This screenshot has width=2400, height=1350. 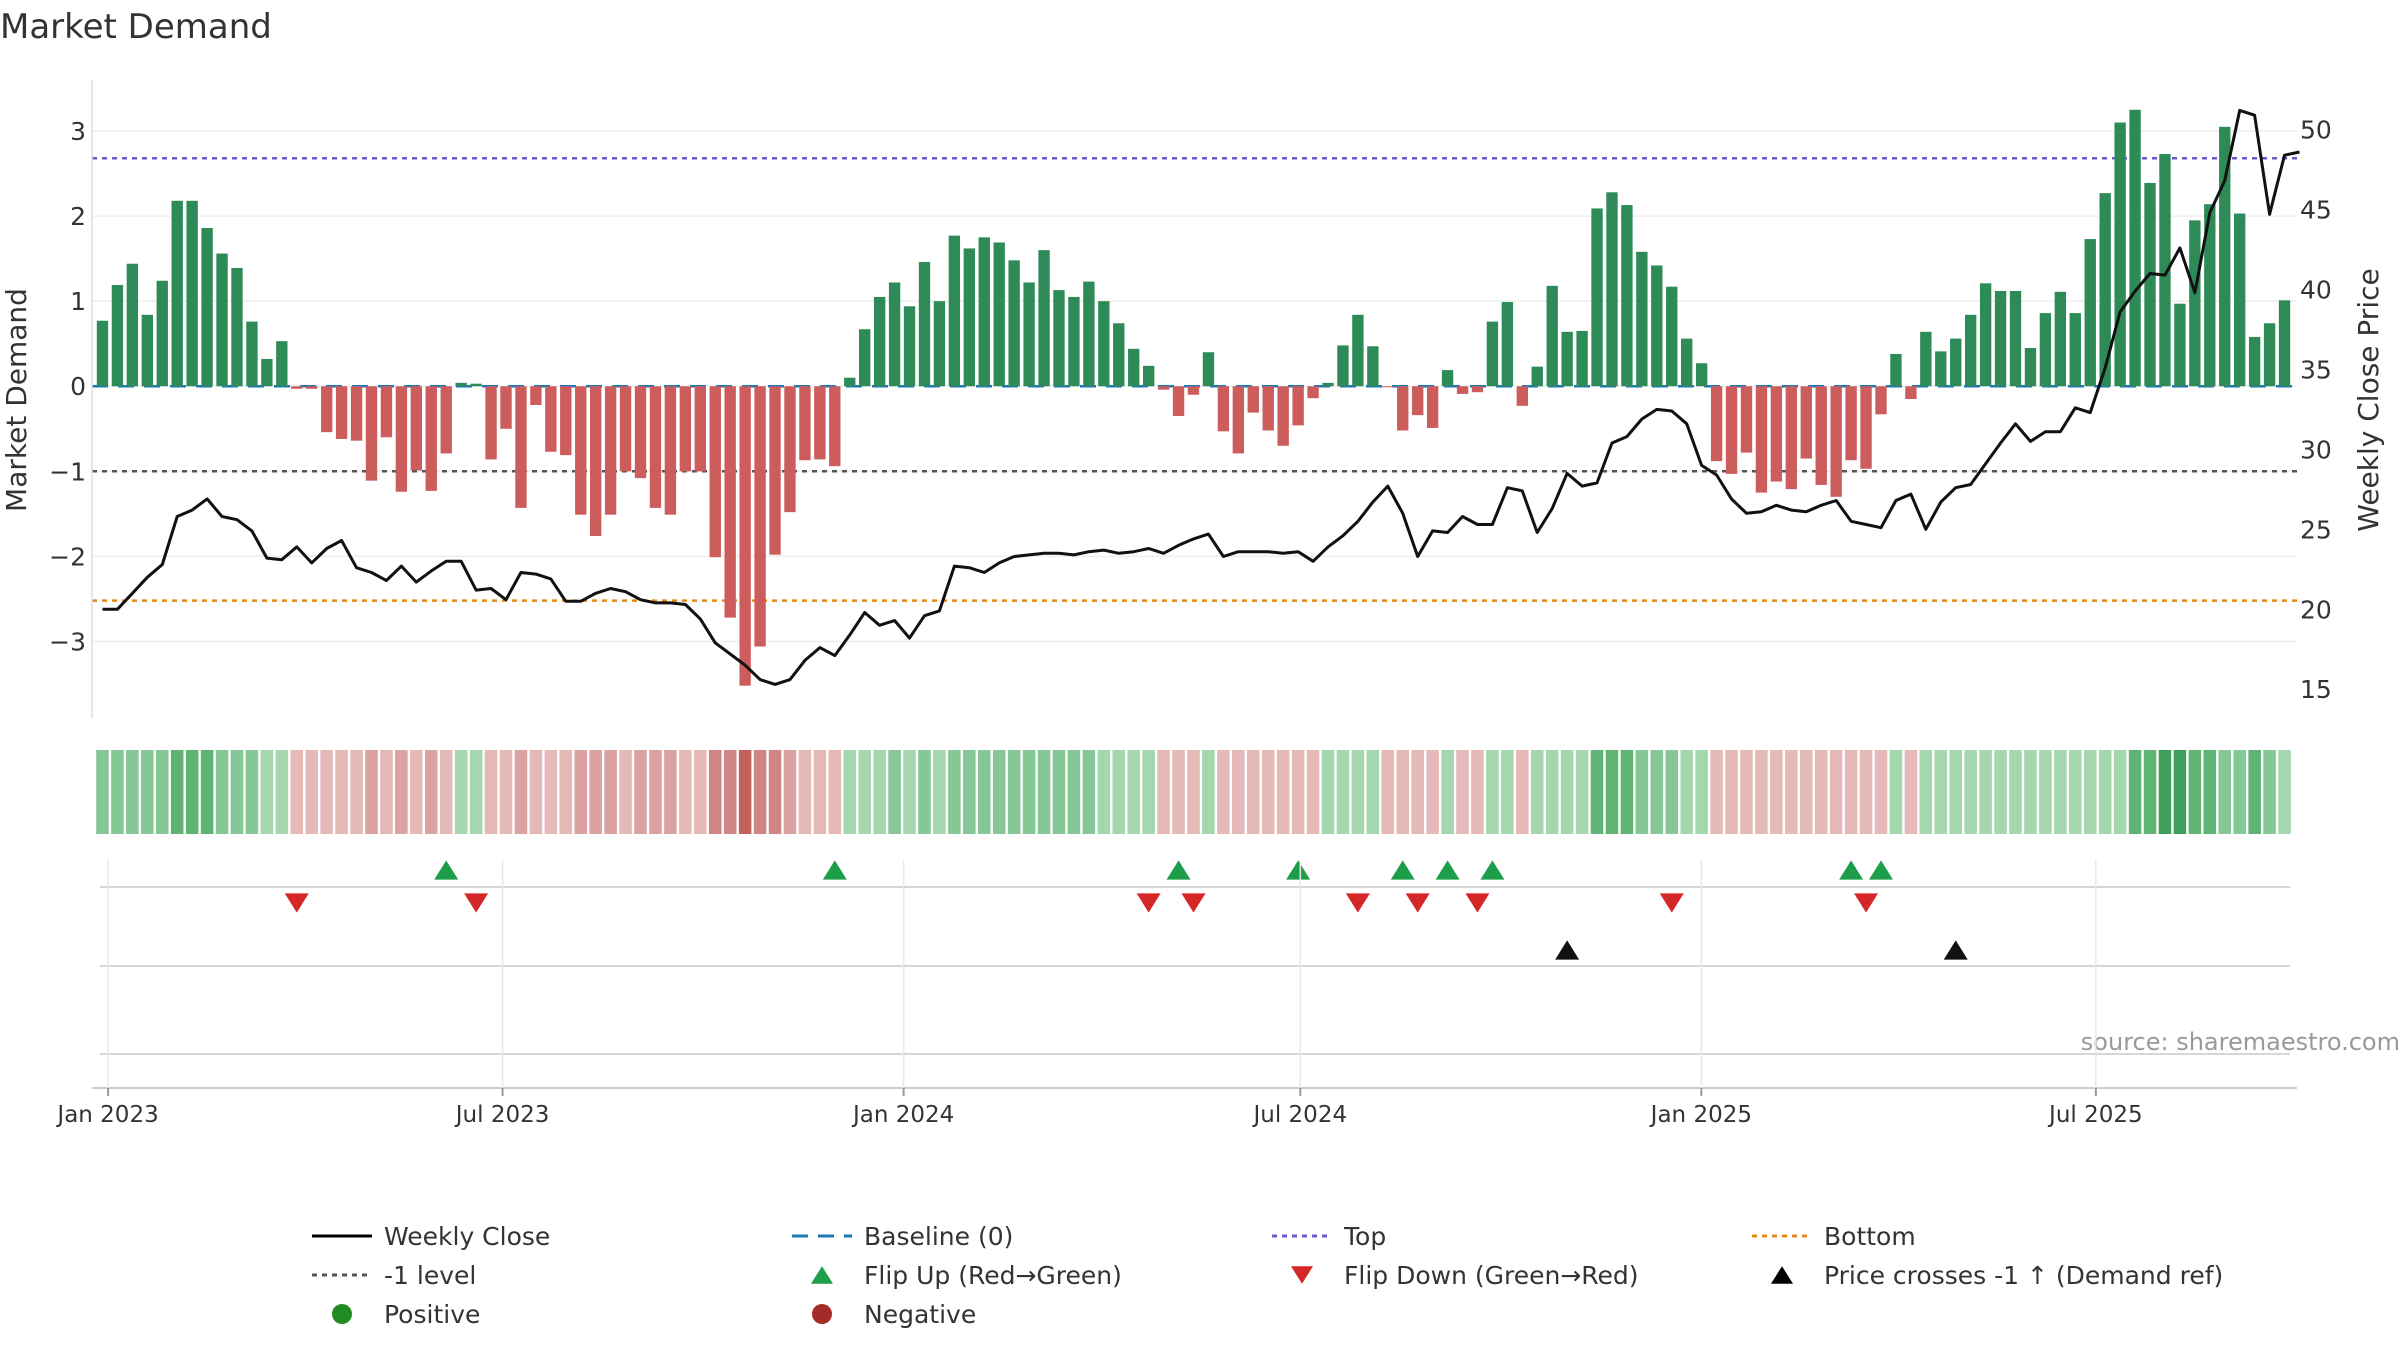 I want to click on legend-label: Negative, so click(x=920, y=1314).